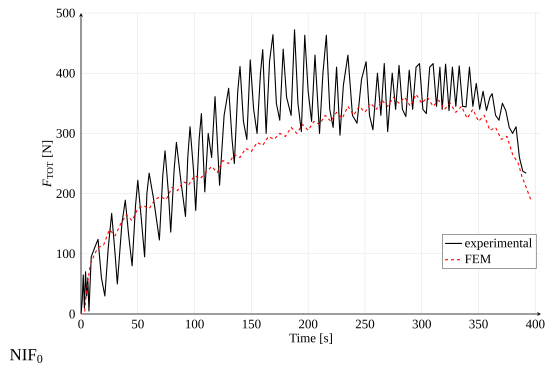  Describe the element at coordinates (72, 314) in the screenshot. I see `y-tick-label: 0` at that location.